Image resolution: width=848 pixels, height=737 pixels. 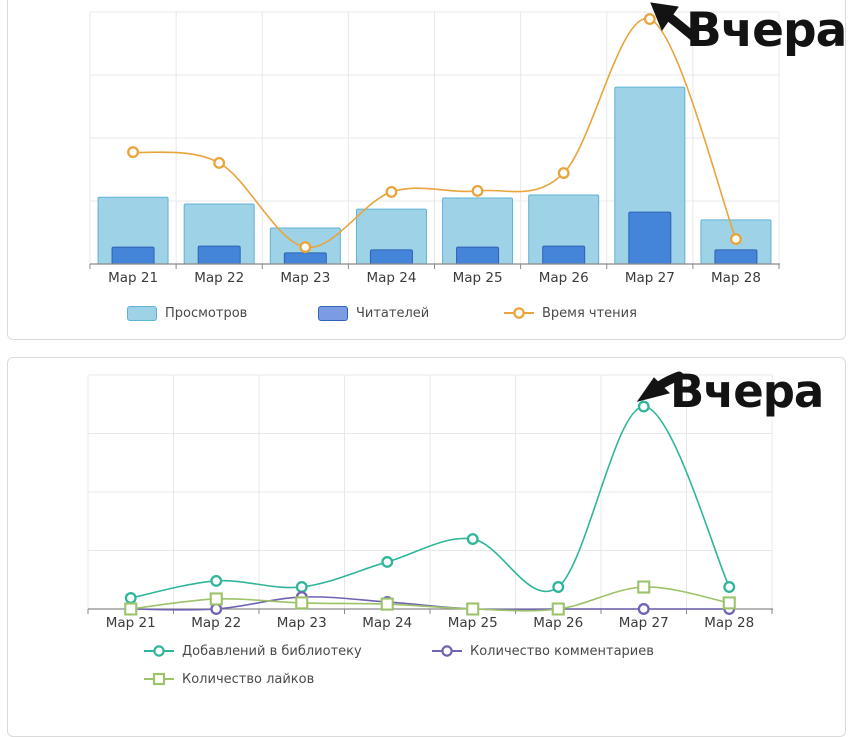 What do you see at coordinates (272, 651) in the screenshot?
I see `legend-label-library-adds: Добавлений в библиотеку` at bounding box center [272, 651].